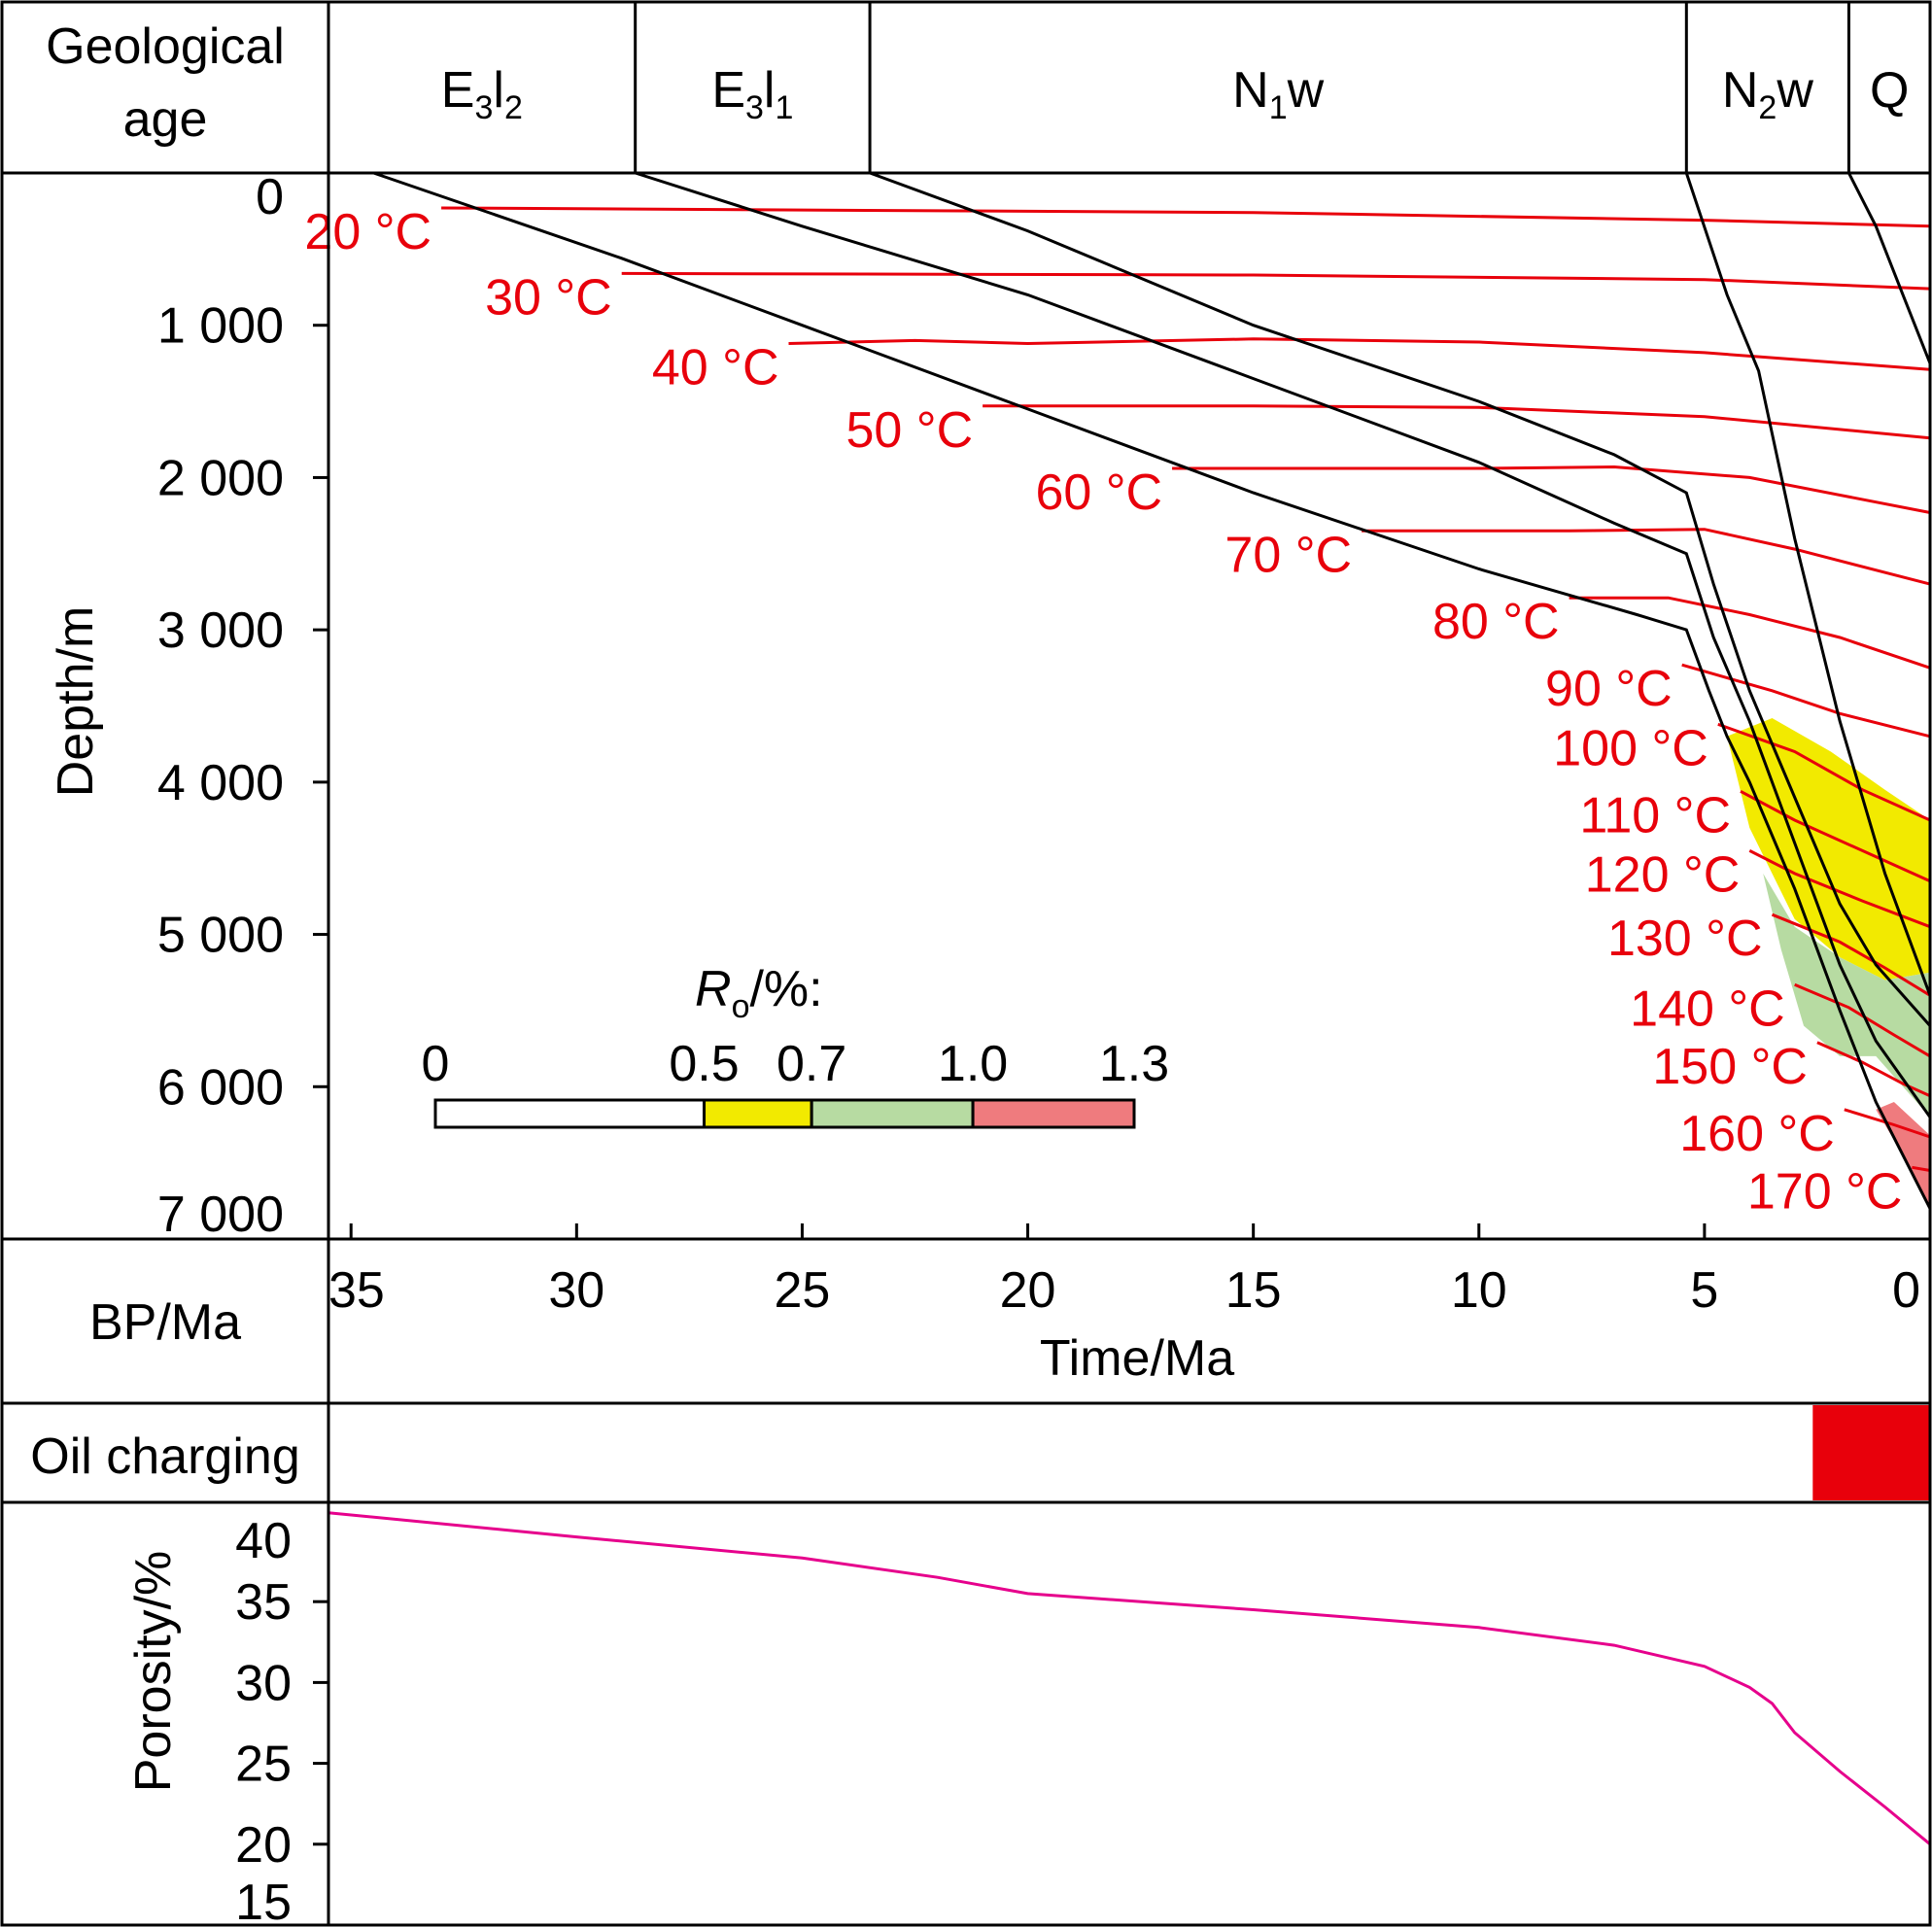  Describe the element at coordinates (704, 1064) in the screenshot. I see `ro-legend-tick: 0.5` at that location.